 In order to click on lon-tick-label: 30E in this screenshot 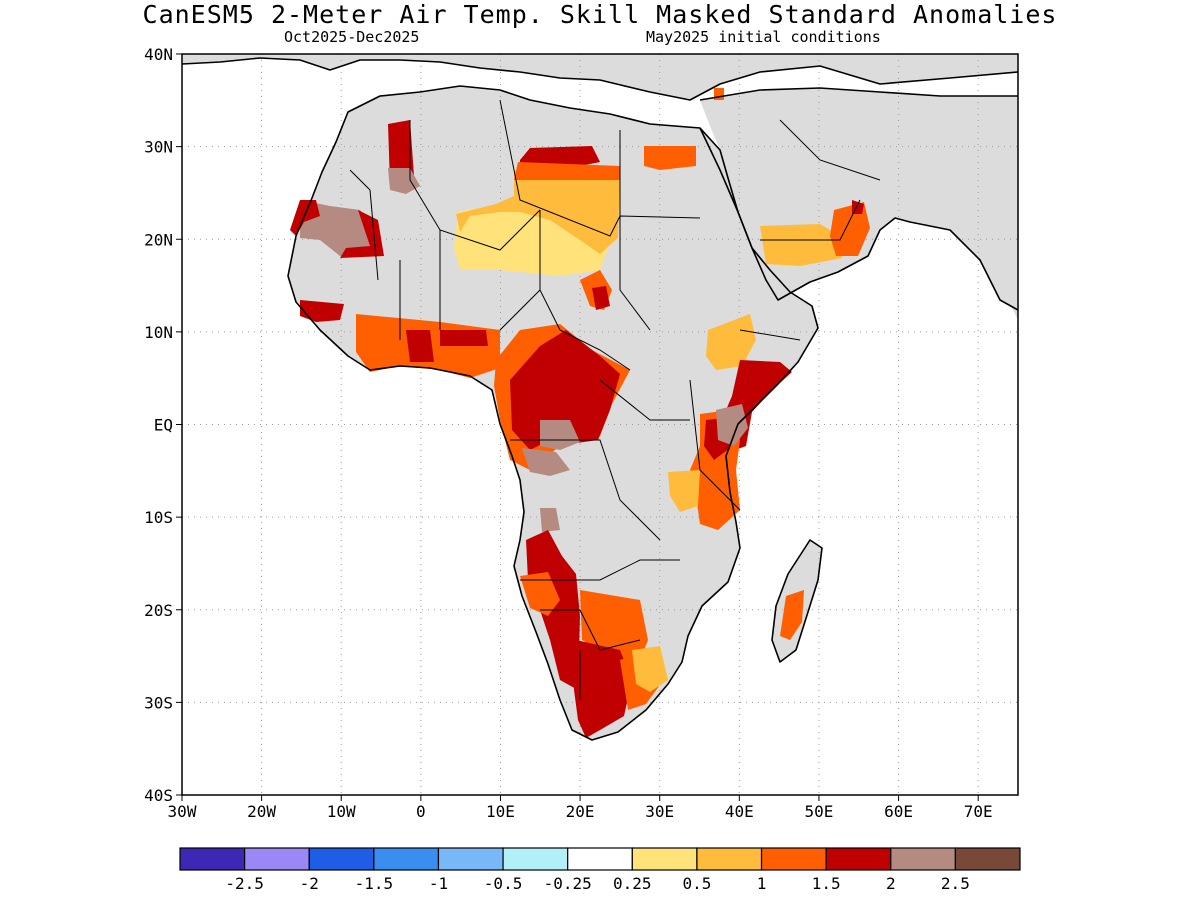, I will do `click(659, 811)`.